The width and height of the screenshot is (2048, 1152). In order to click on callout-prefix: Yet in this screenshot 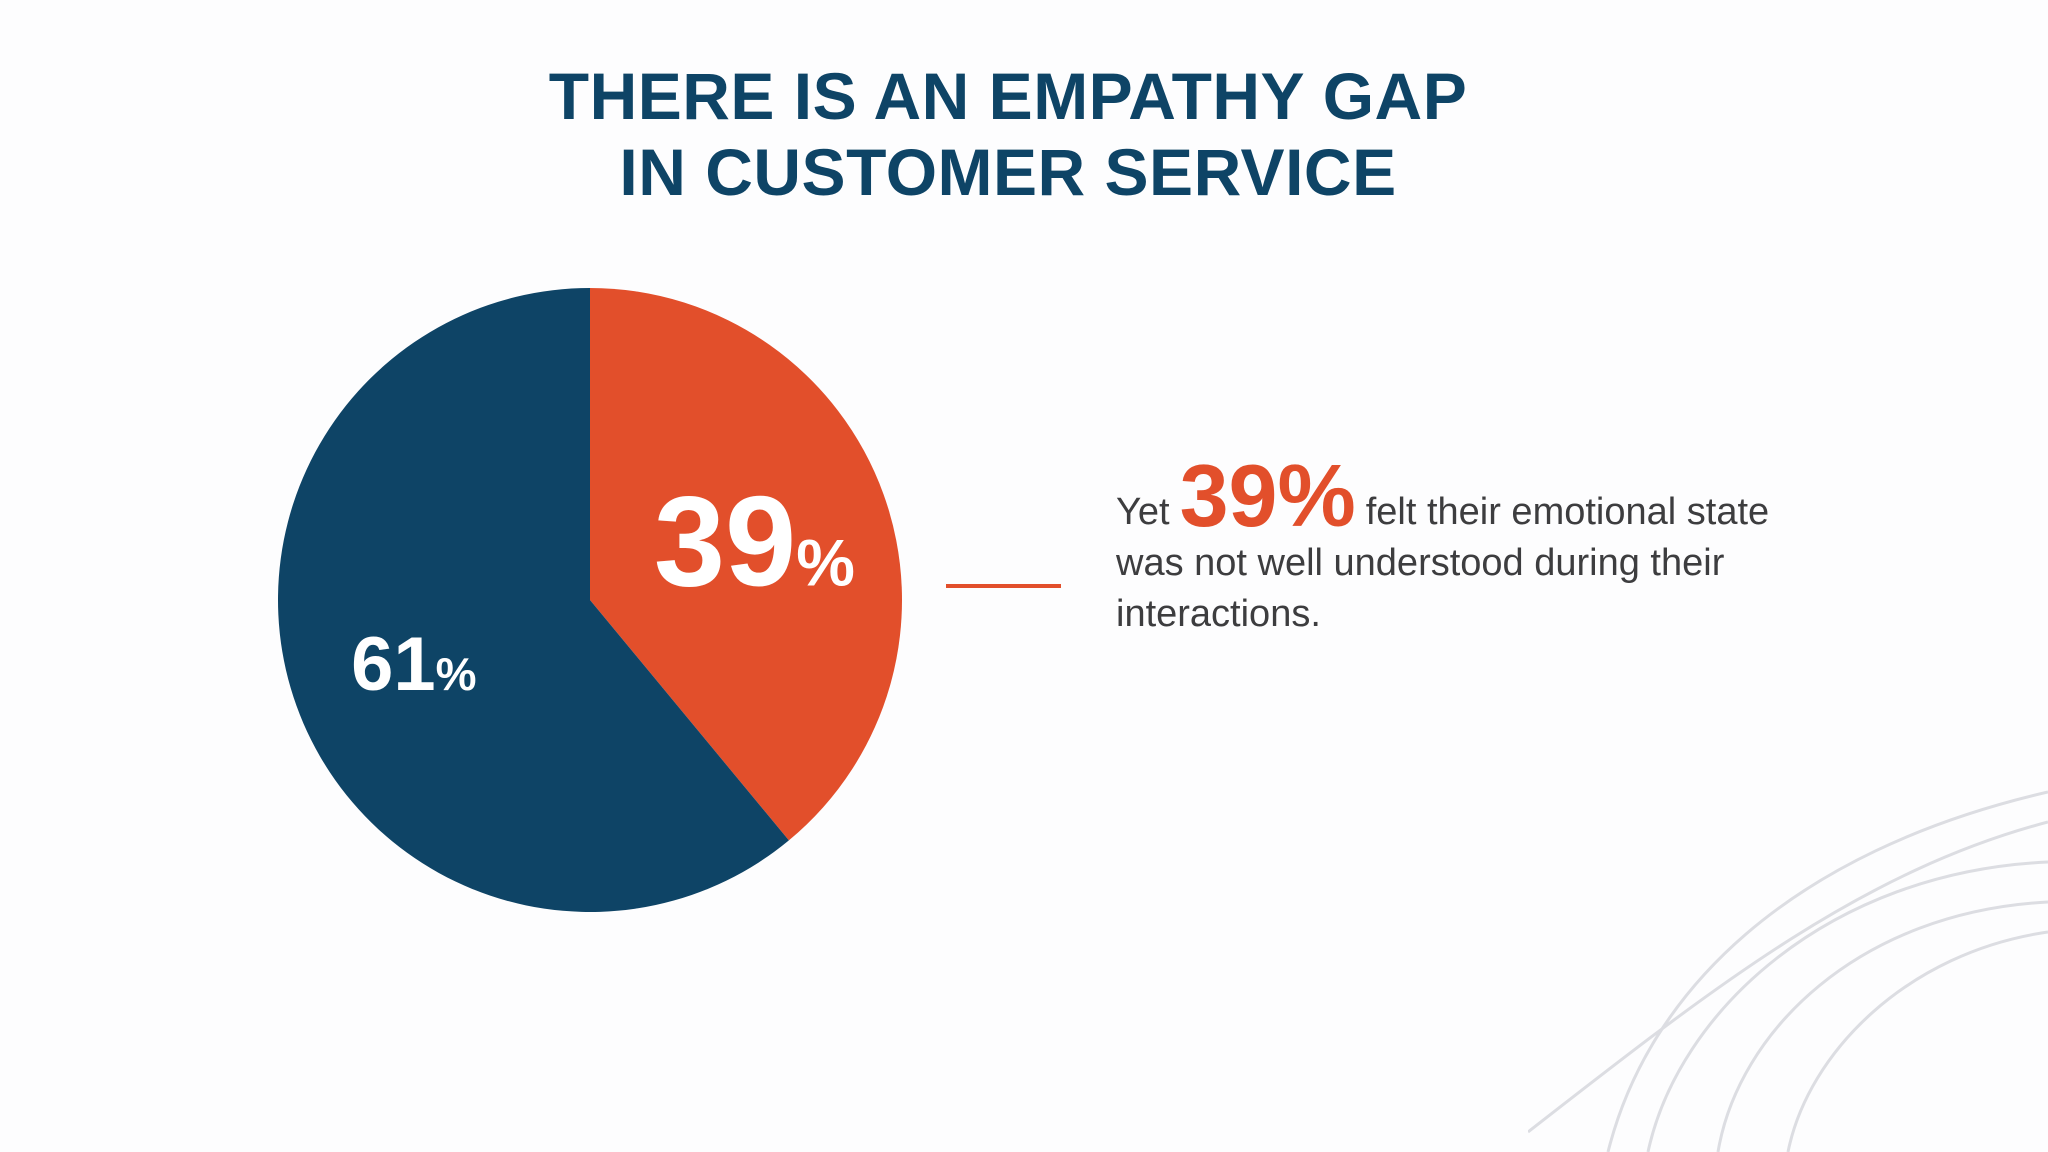, I will do `click(1143, 512)`.